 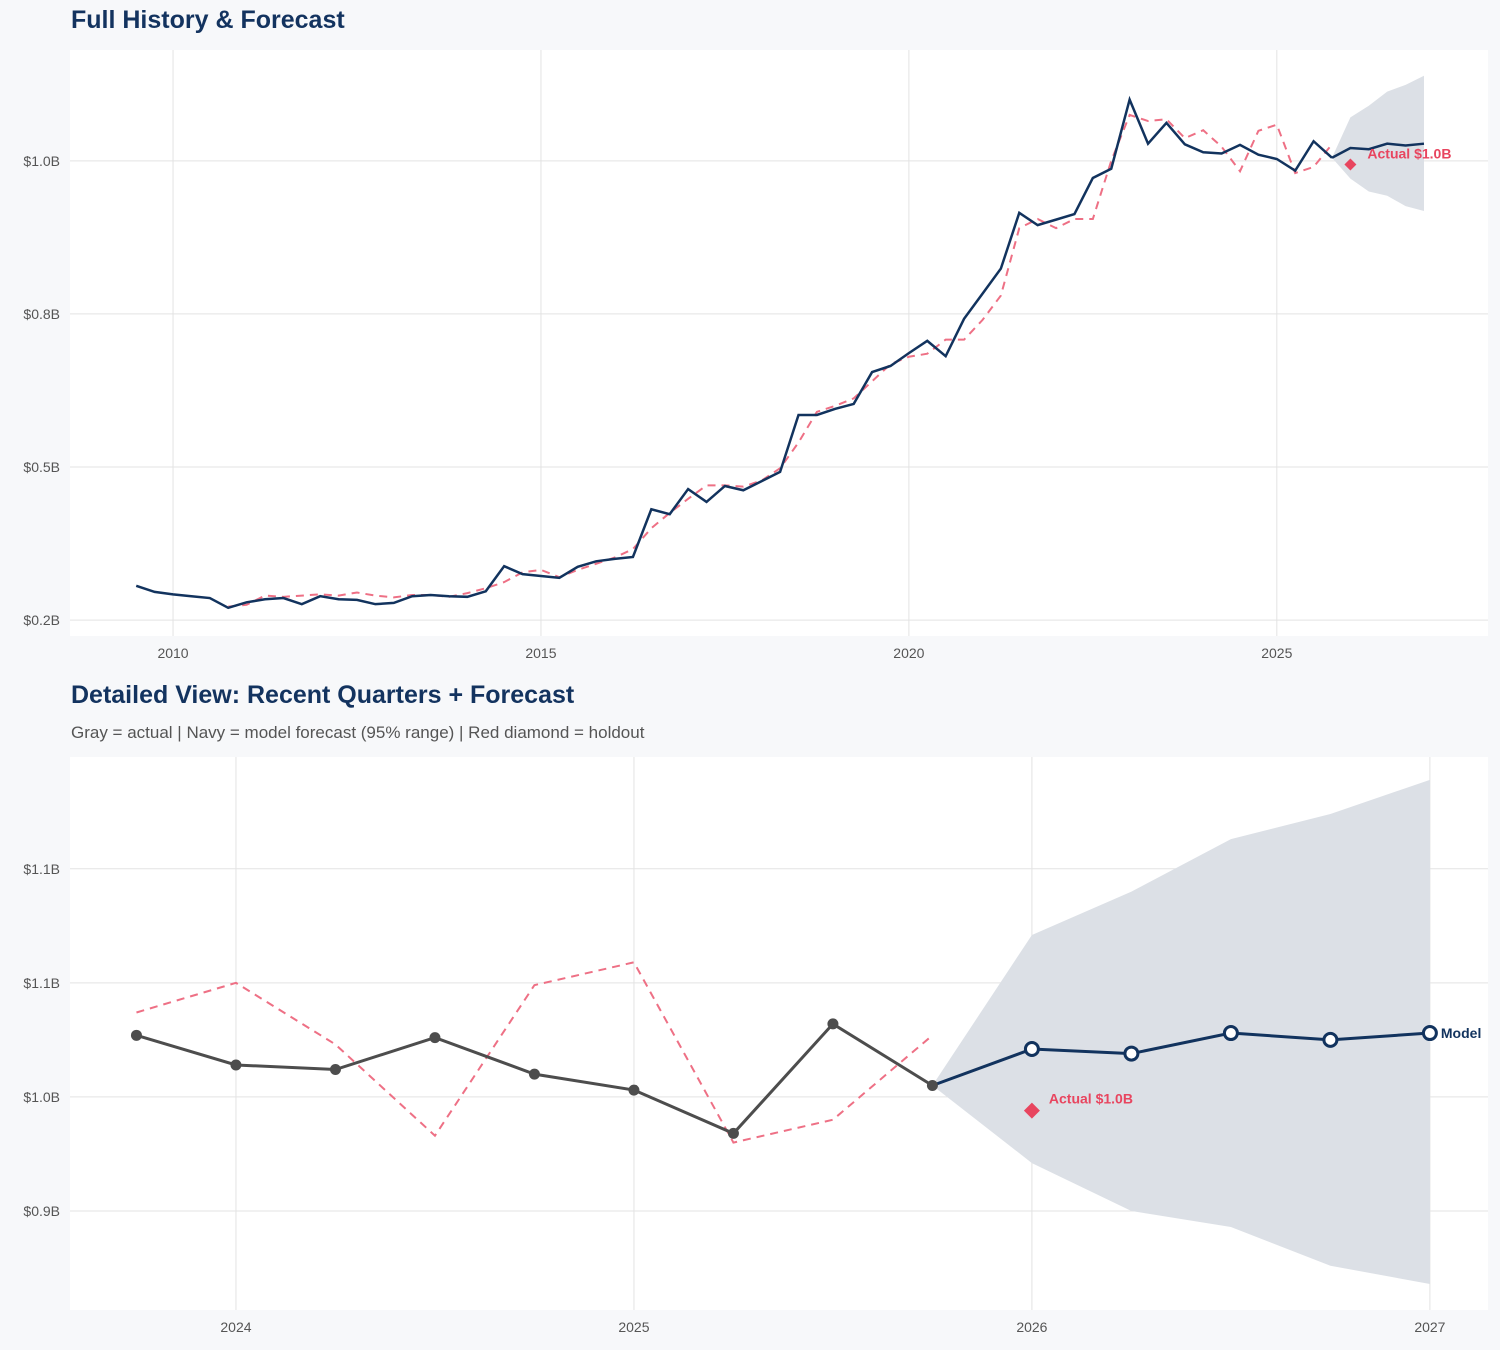 What do you see at coordinates (1031, 1327) in the screenshot?
I see `x-tick-label: 2026` at bounding box center [1031, 1327].